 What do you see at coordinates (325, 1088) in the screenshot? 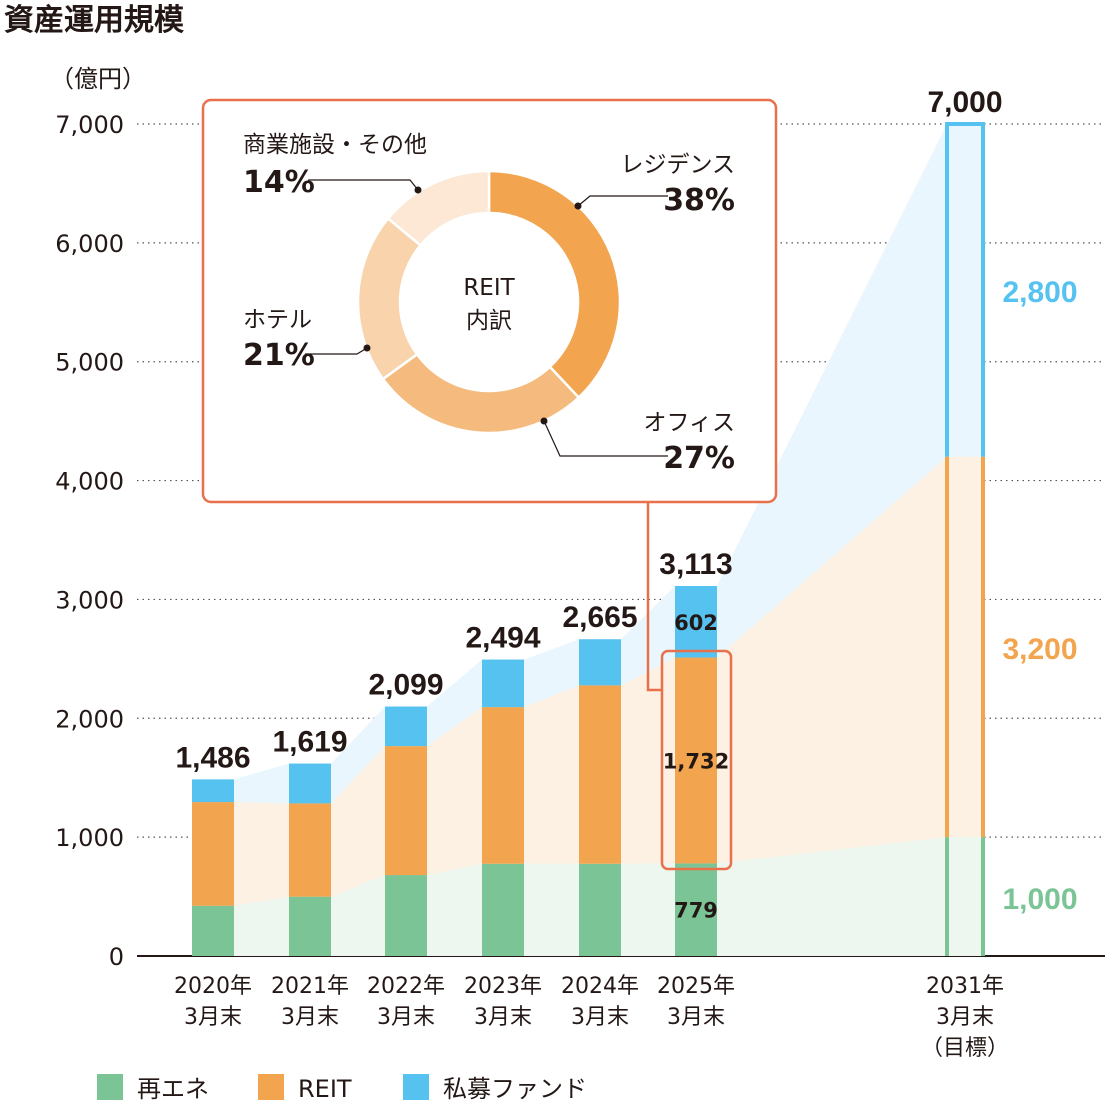
I see `legend-label: REIT` at bounding box center [325, 1088].